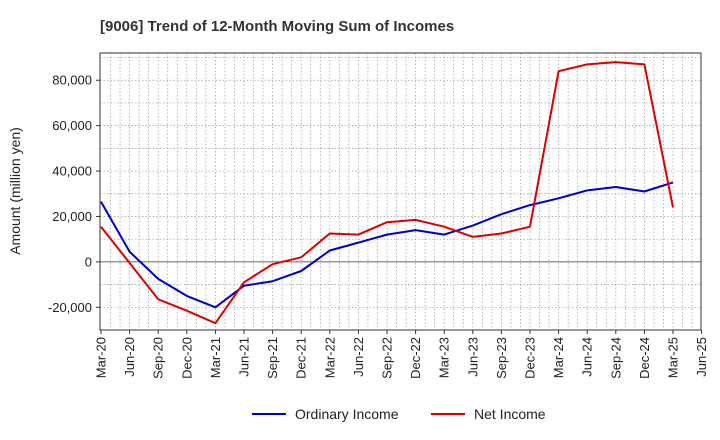  What do you see at coordinates (72, 216) in the screenshot?
I see `y-tick-label: 20,000` at bounding box center [72, 216].